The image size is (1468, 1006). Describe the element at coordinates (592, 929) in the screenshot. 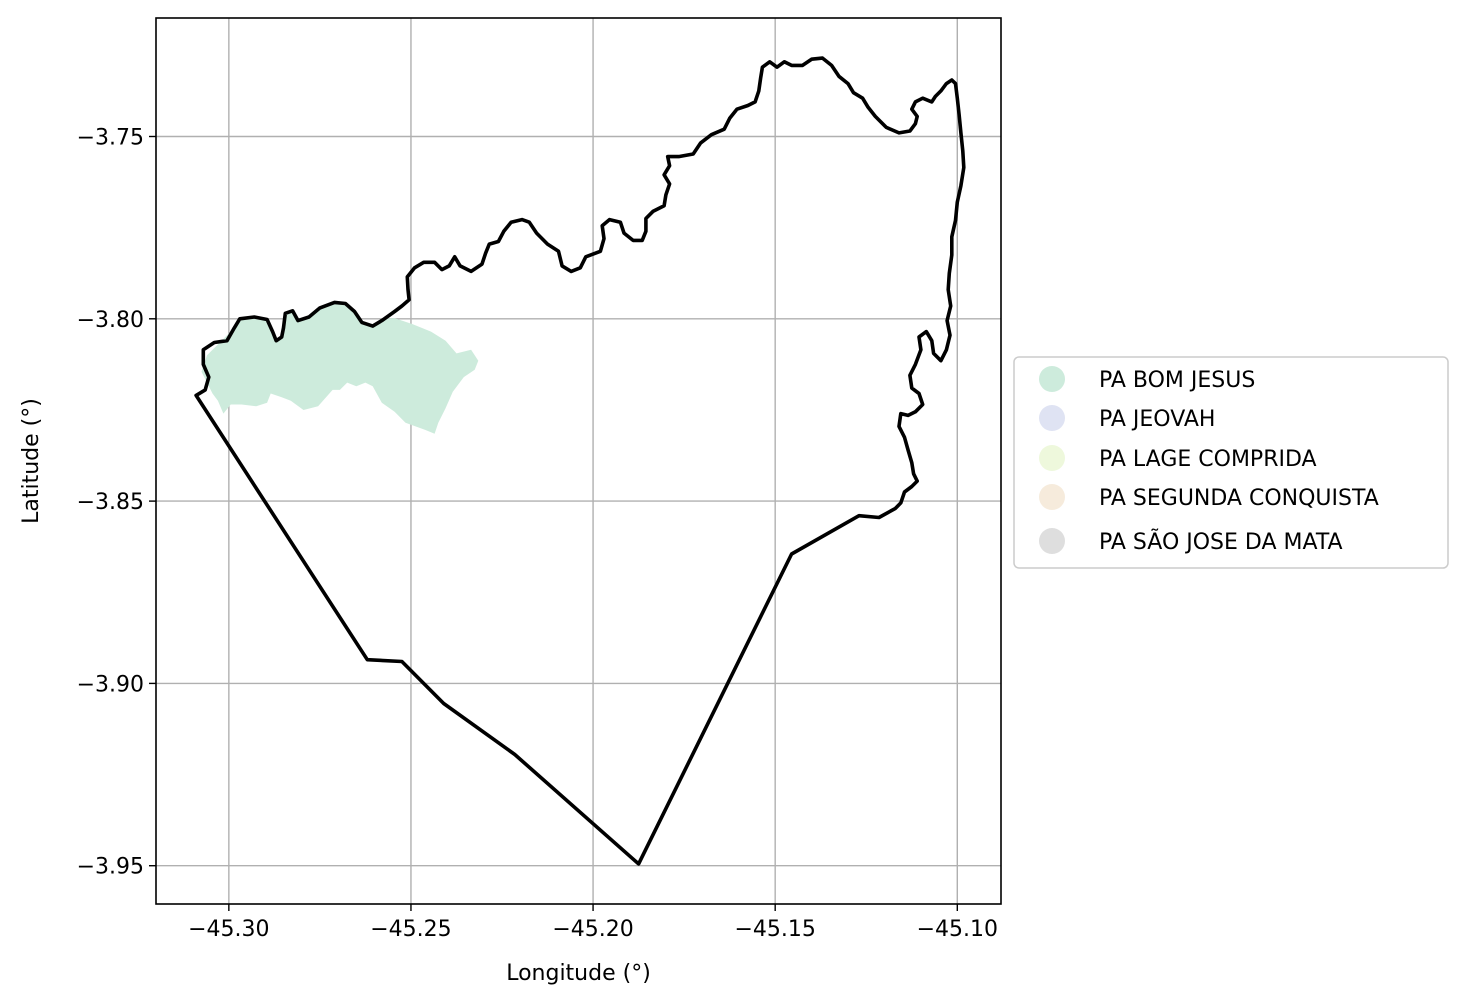

I see `x-tick-label: −45.20` at that location.